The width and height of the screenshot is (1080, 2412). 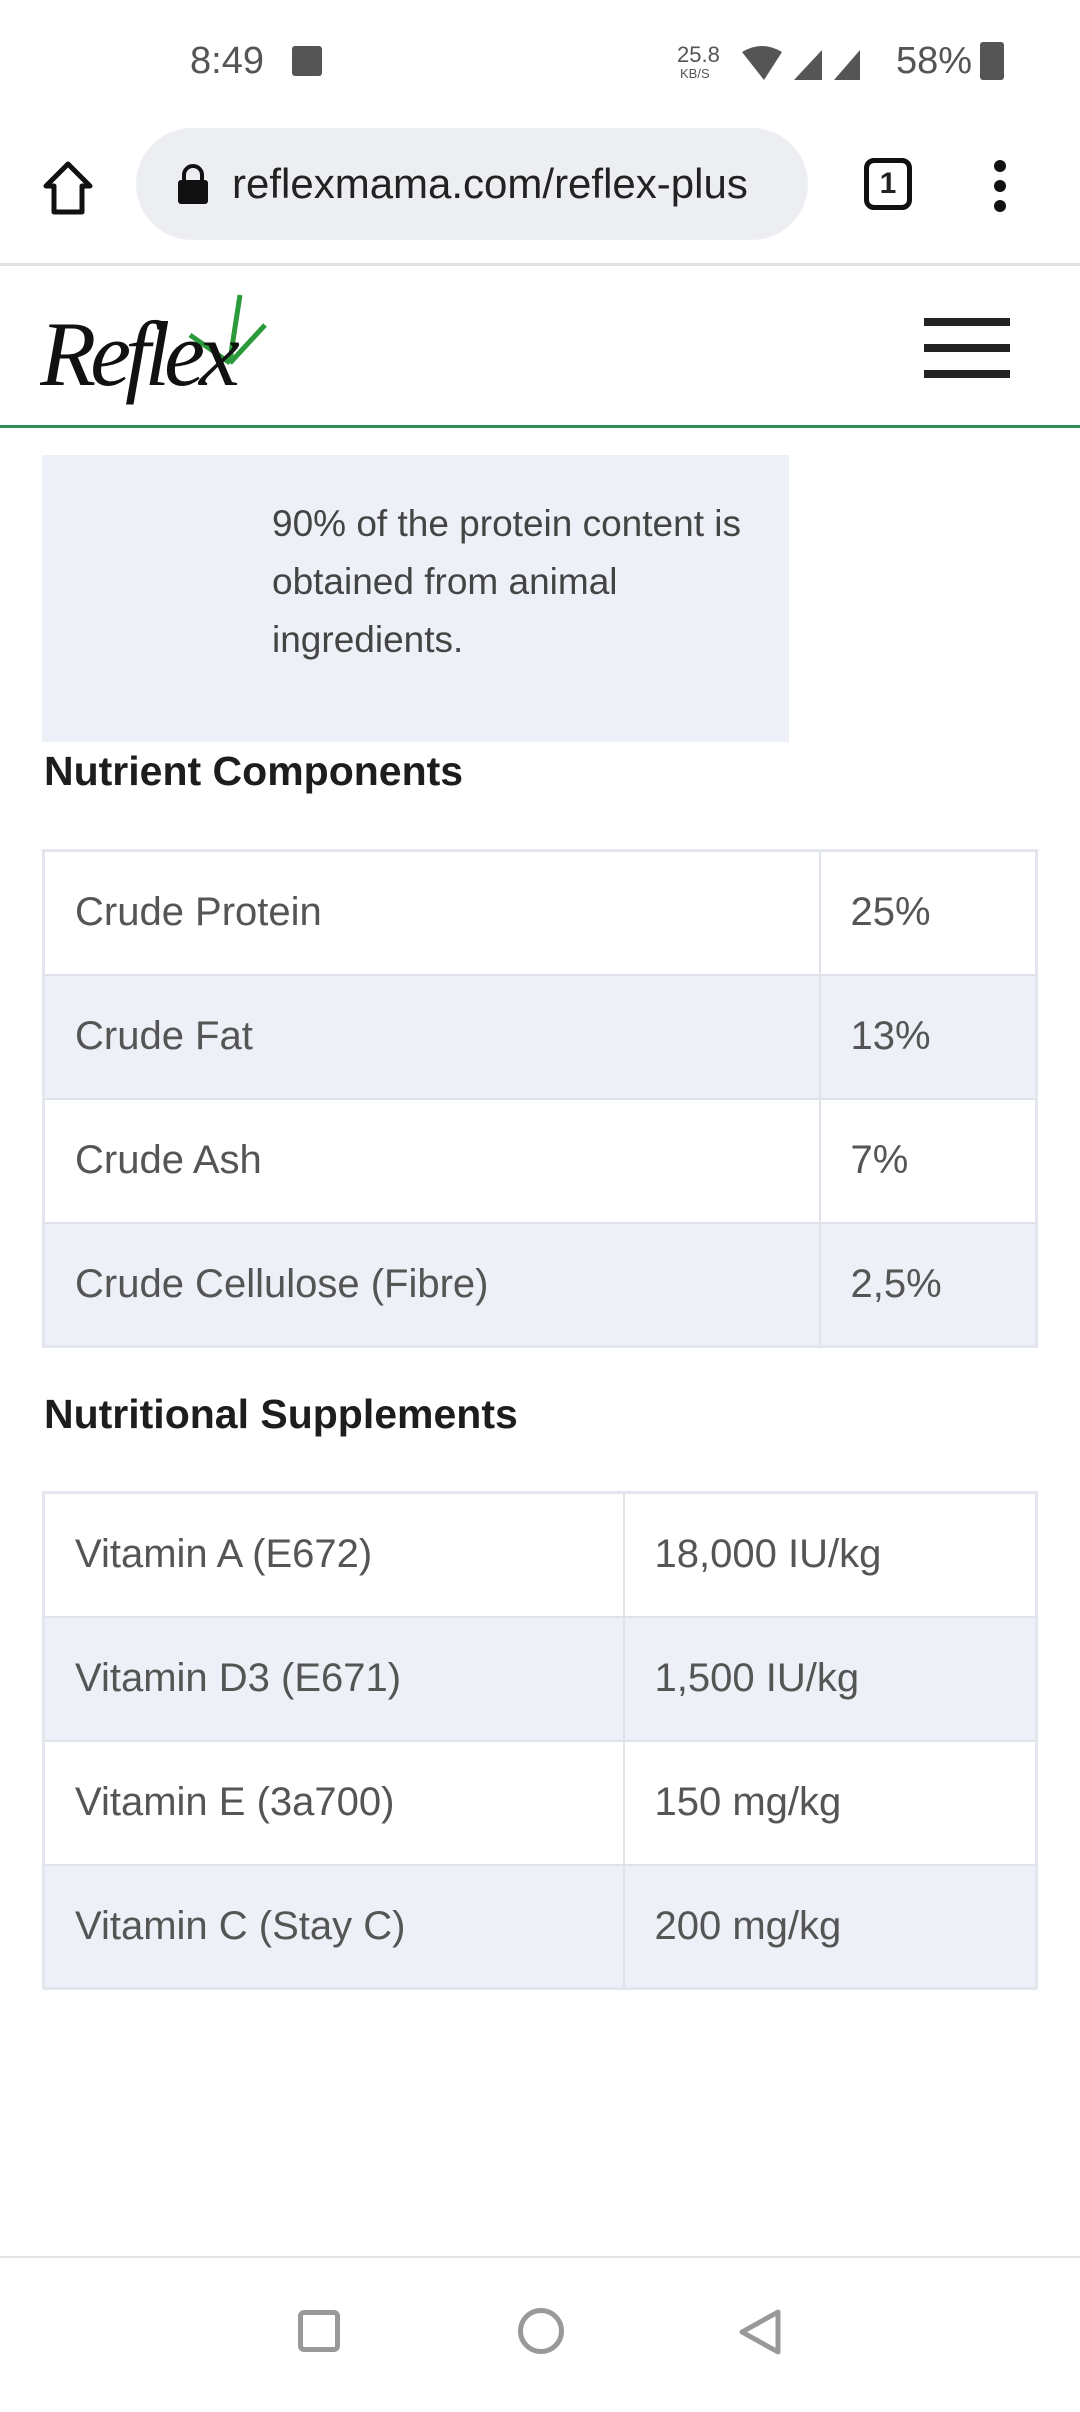 I want to click on table-row: Crude Cellulose (Fibre) 2,5%, so click(x=540, y=1284).